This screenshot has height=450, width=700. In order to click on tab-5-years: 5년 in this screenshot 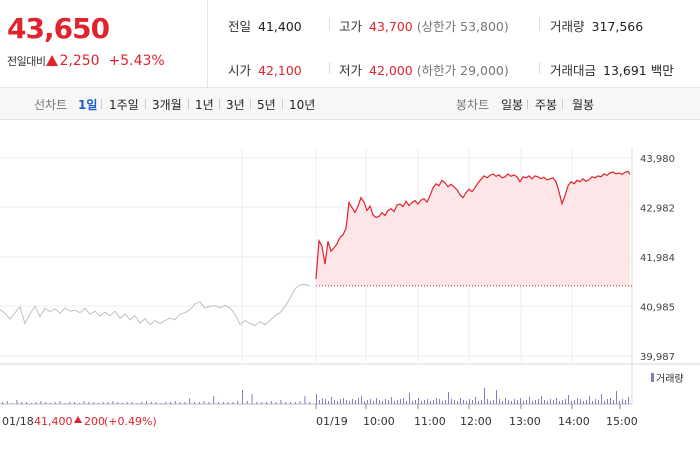, I will do `click(266, 105)`.